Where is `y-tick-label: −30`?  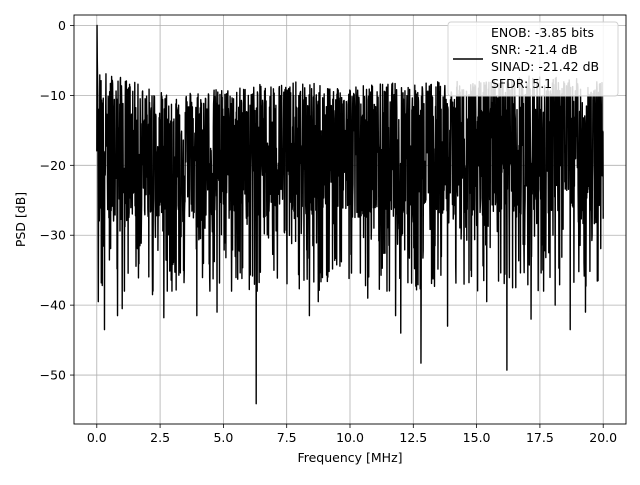
y-tick-label: −30 is located at coordinates (53, 235).